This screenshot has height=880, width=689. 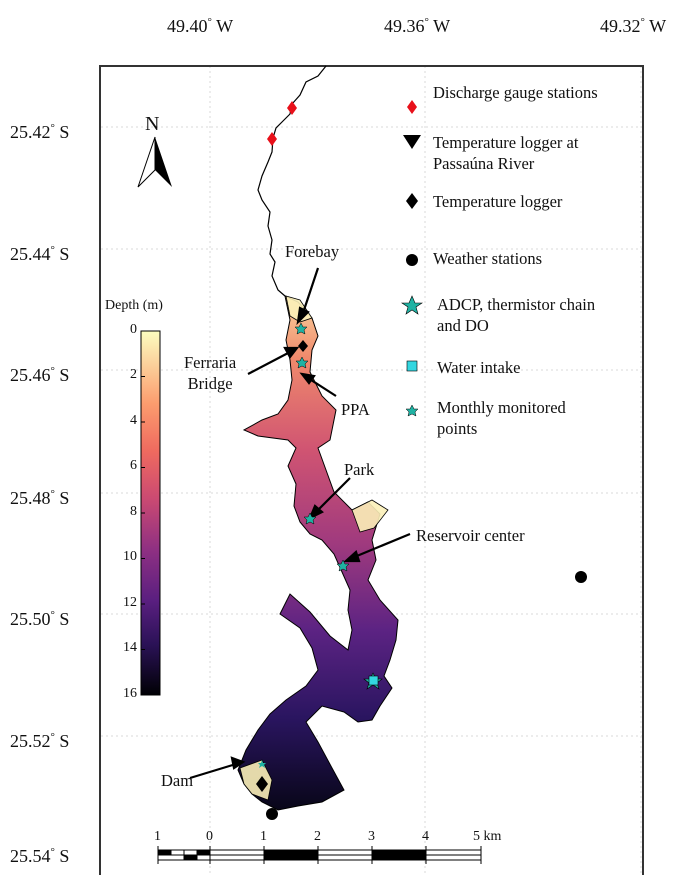 I want to click on ferraria-bridge-label: Ferraria Bridge, so click(x=210, y=373).